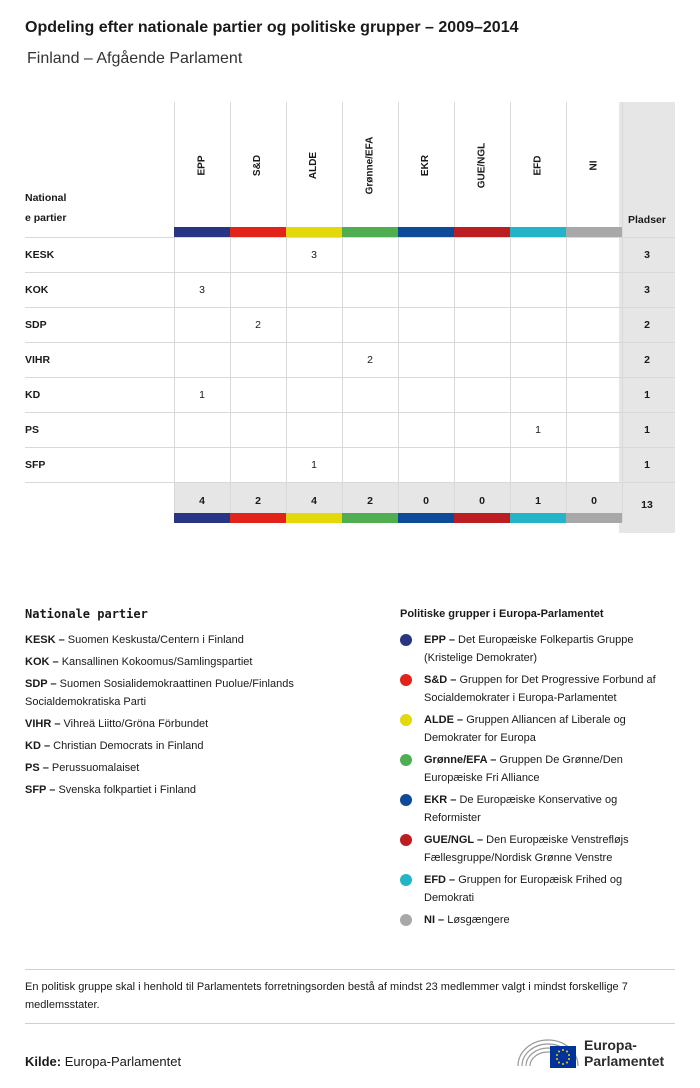  What do you see at coordinates (594, 165) in the screenshot?
I see `group-column-header: NI` at bounding box center [594, 165].